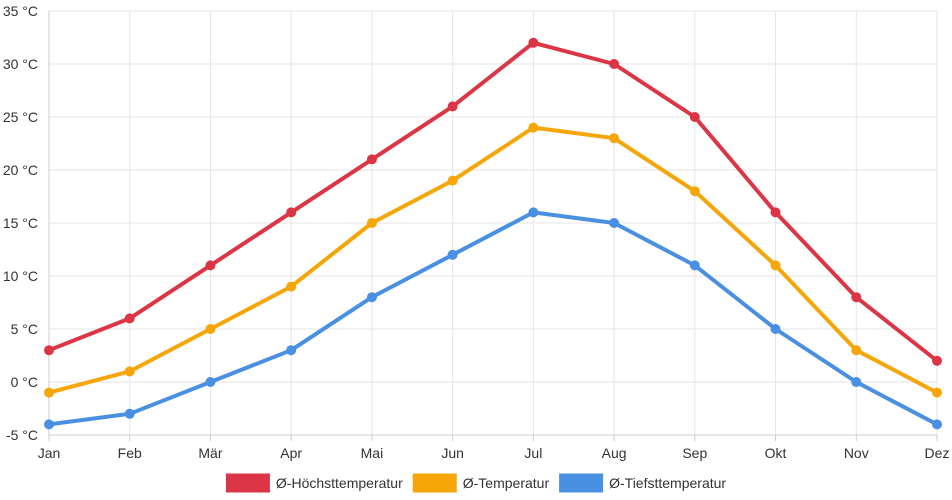 This screenshot has height=500, width=952. I want to click on x-tick-label: Mär, so click(210, 453).